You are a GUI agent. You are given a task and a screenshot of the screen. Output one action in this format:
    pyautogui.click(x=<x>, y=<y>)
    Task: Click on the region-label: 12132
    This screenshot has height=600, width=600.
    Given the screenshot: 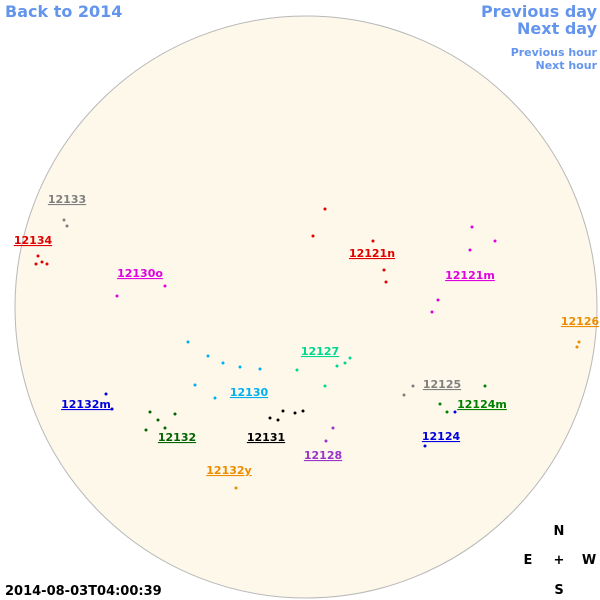 What is the action you would take?
    pyautogui.click(x=177, y=437)
    